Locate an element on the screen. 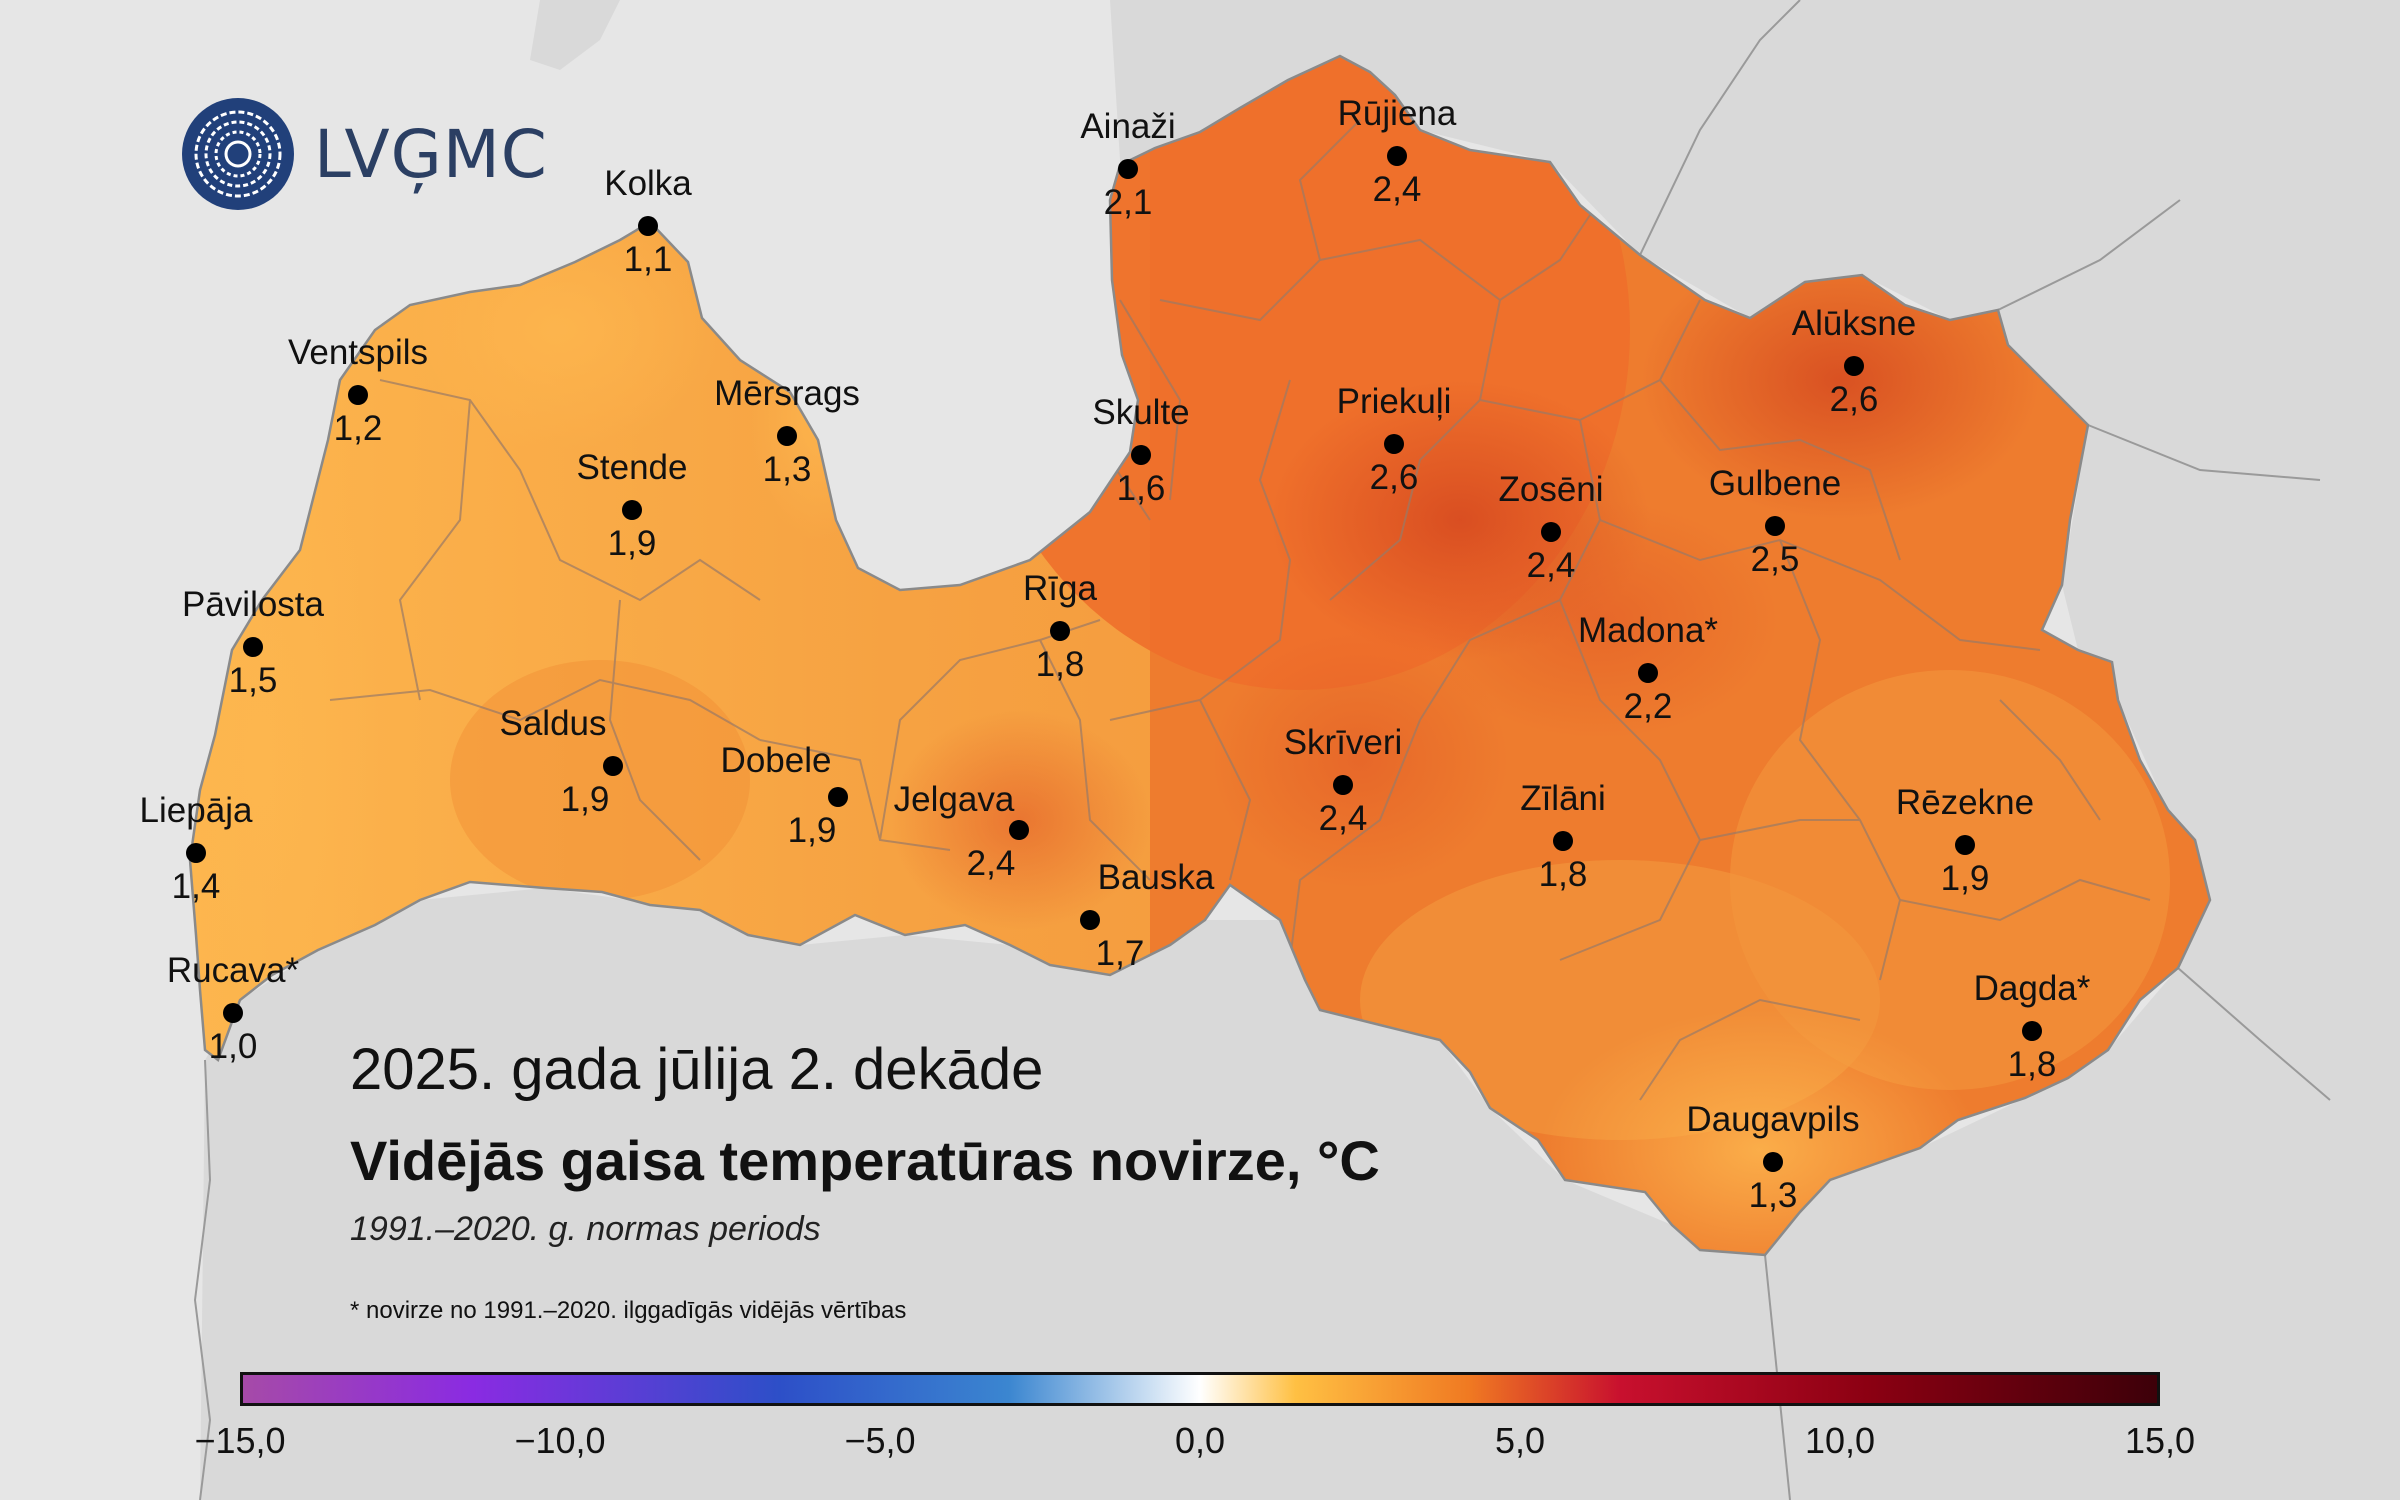  map-subtitle: 1991.–2020. g. normas periods is located at coordinates (585, 1229).